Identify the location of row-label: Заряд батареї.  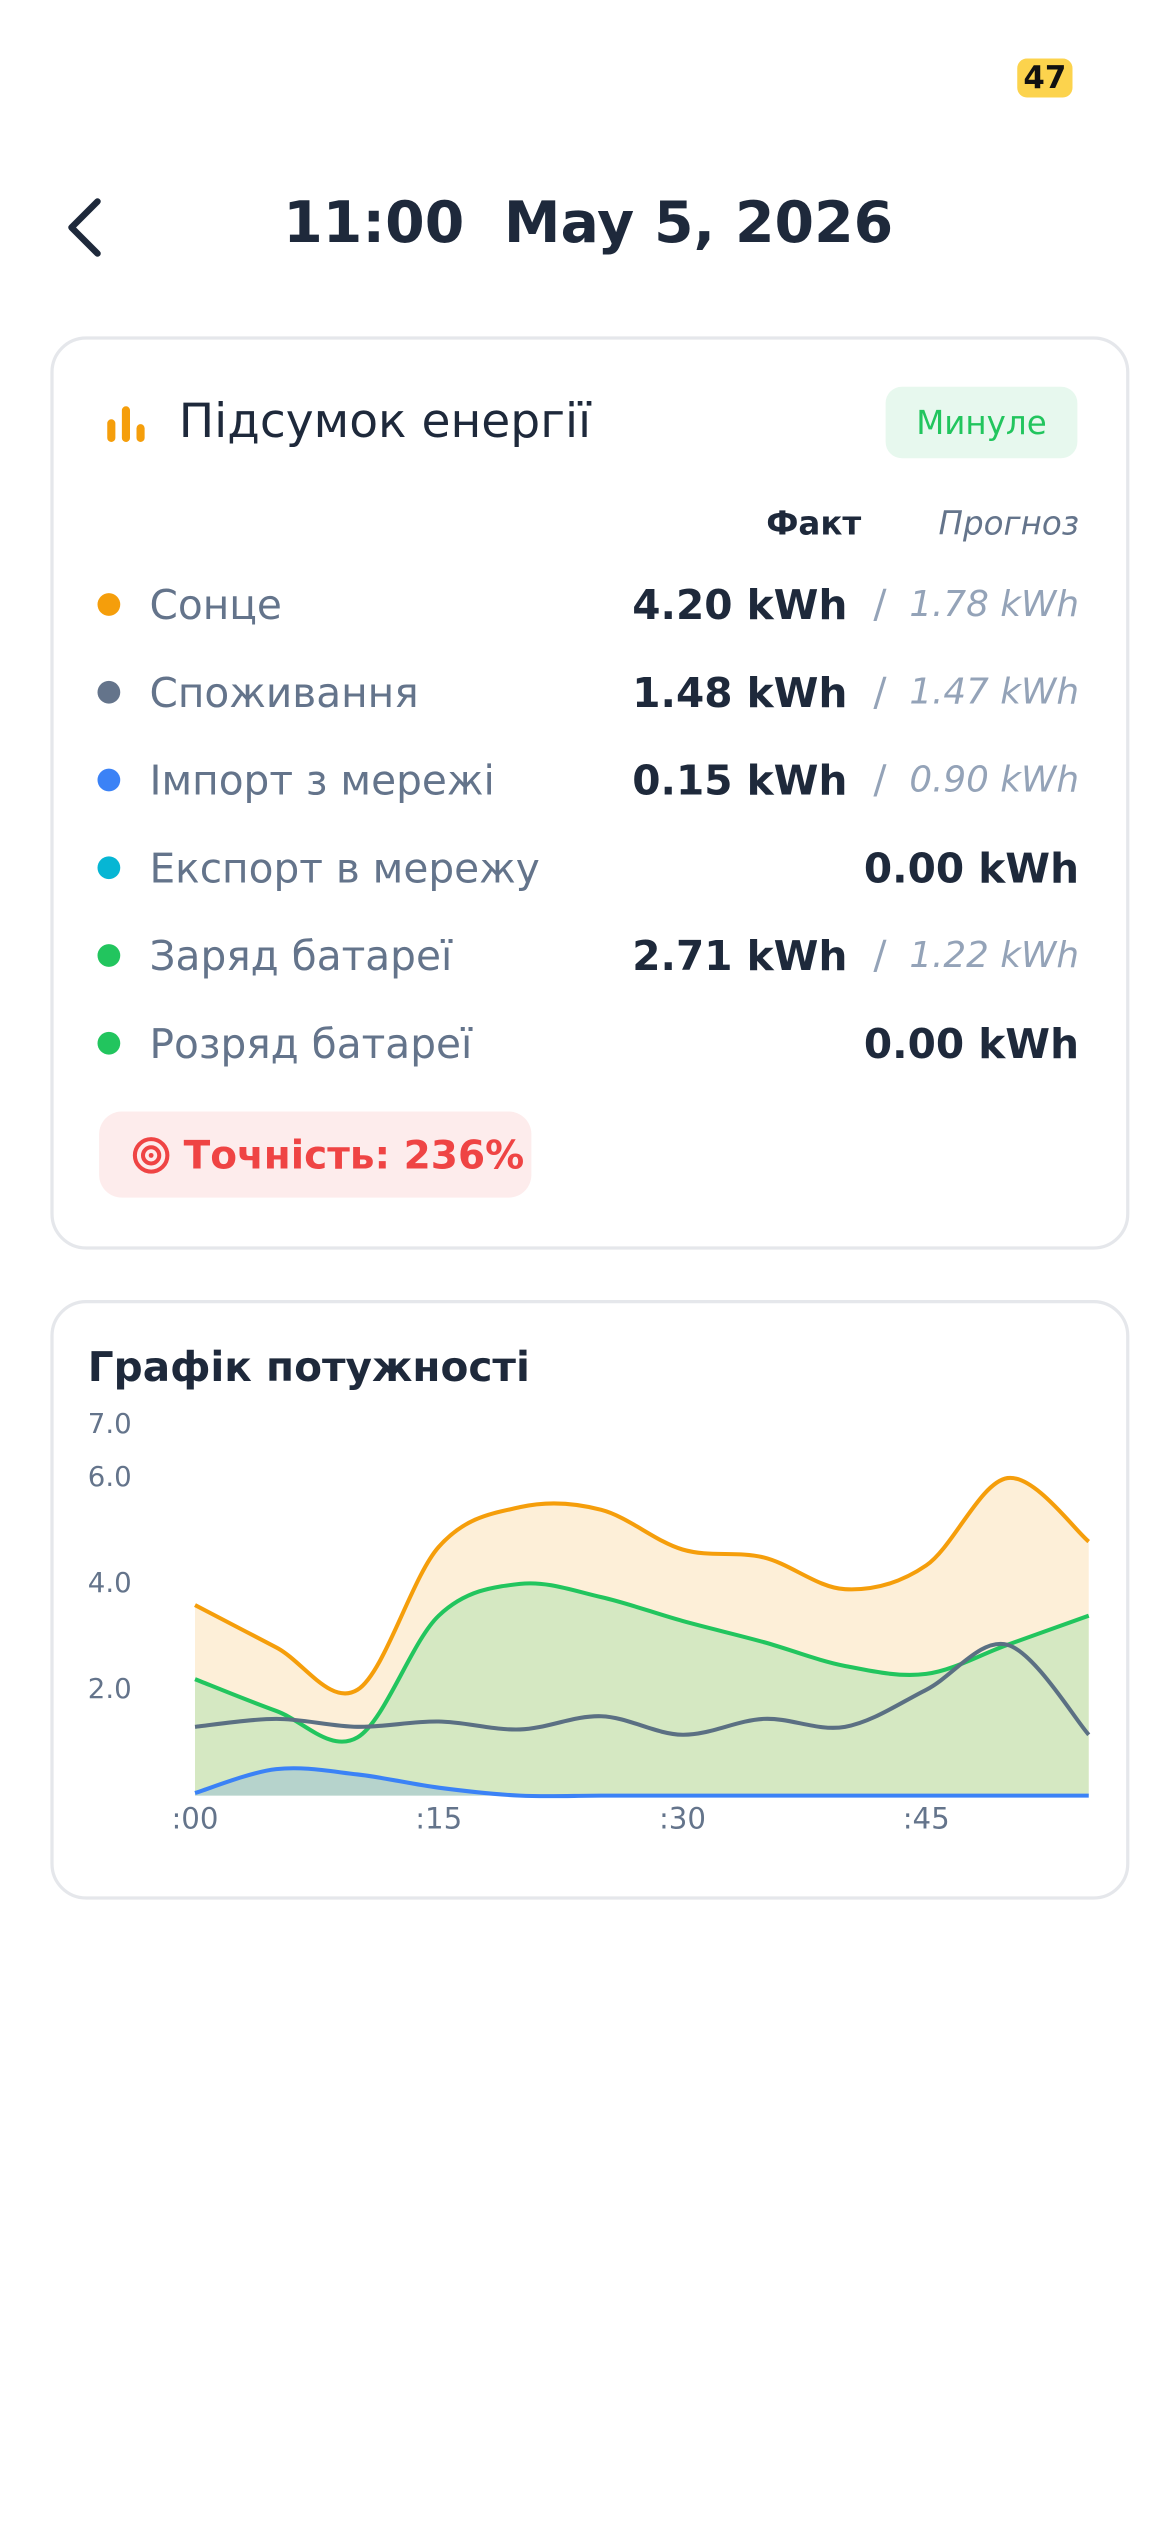
(301, 955).